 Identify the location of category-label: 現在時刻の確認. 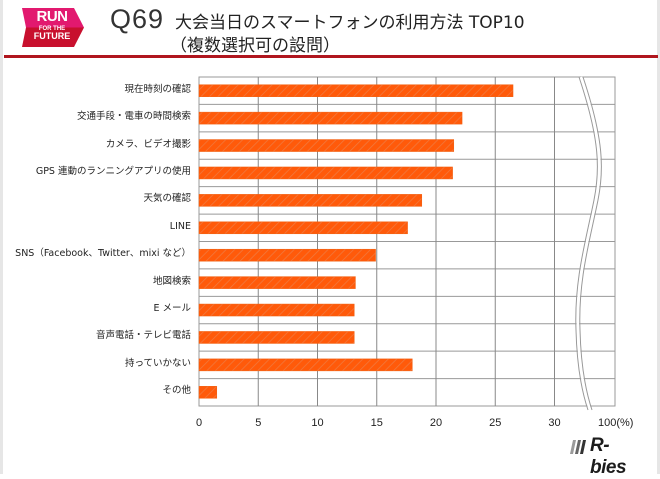
(157, 89).